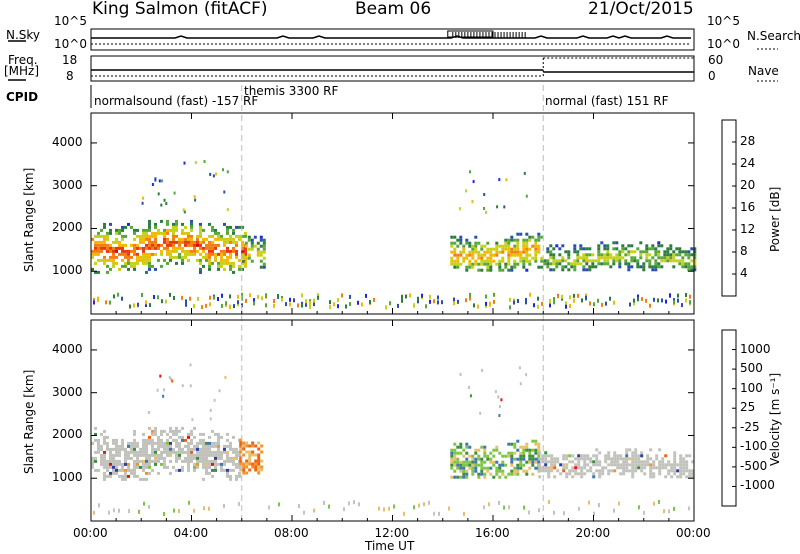  I want to click on scatter-region, so click(616, 463).